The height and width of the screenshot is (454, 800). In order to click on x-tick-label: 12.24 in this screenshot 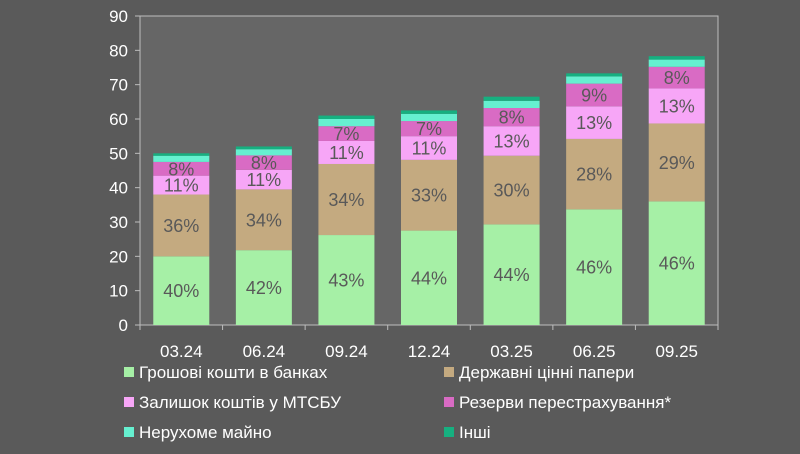, I will do `click(429, 351)`.